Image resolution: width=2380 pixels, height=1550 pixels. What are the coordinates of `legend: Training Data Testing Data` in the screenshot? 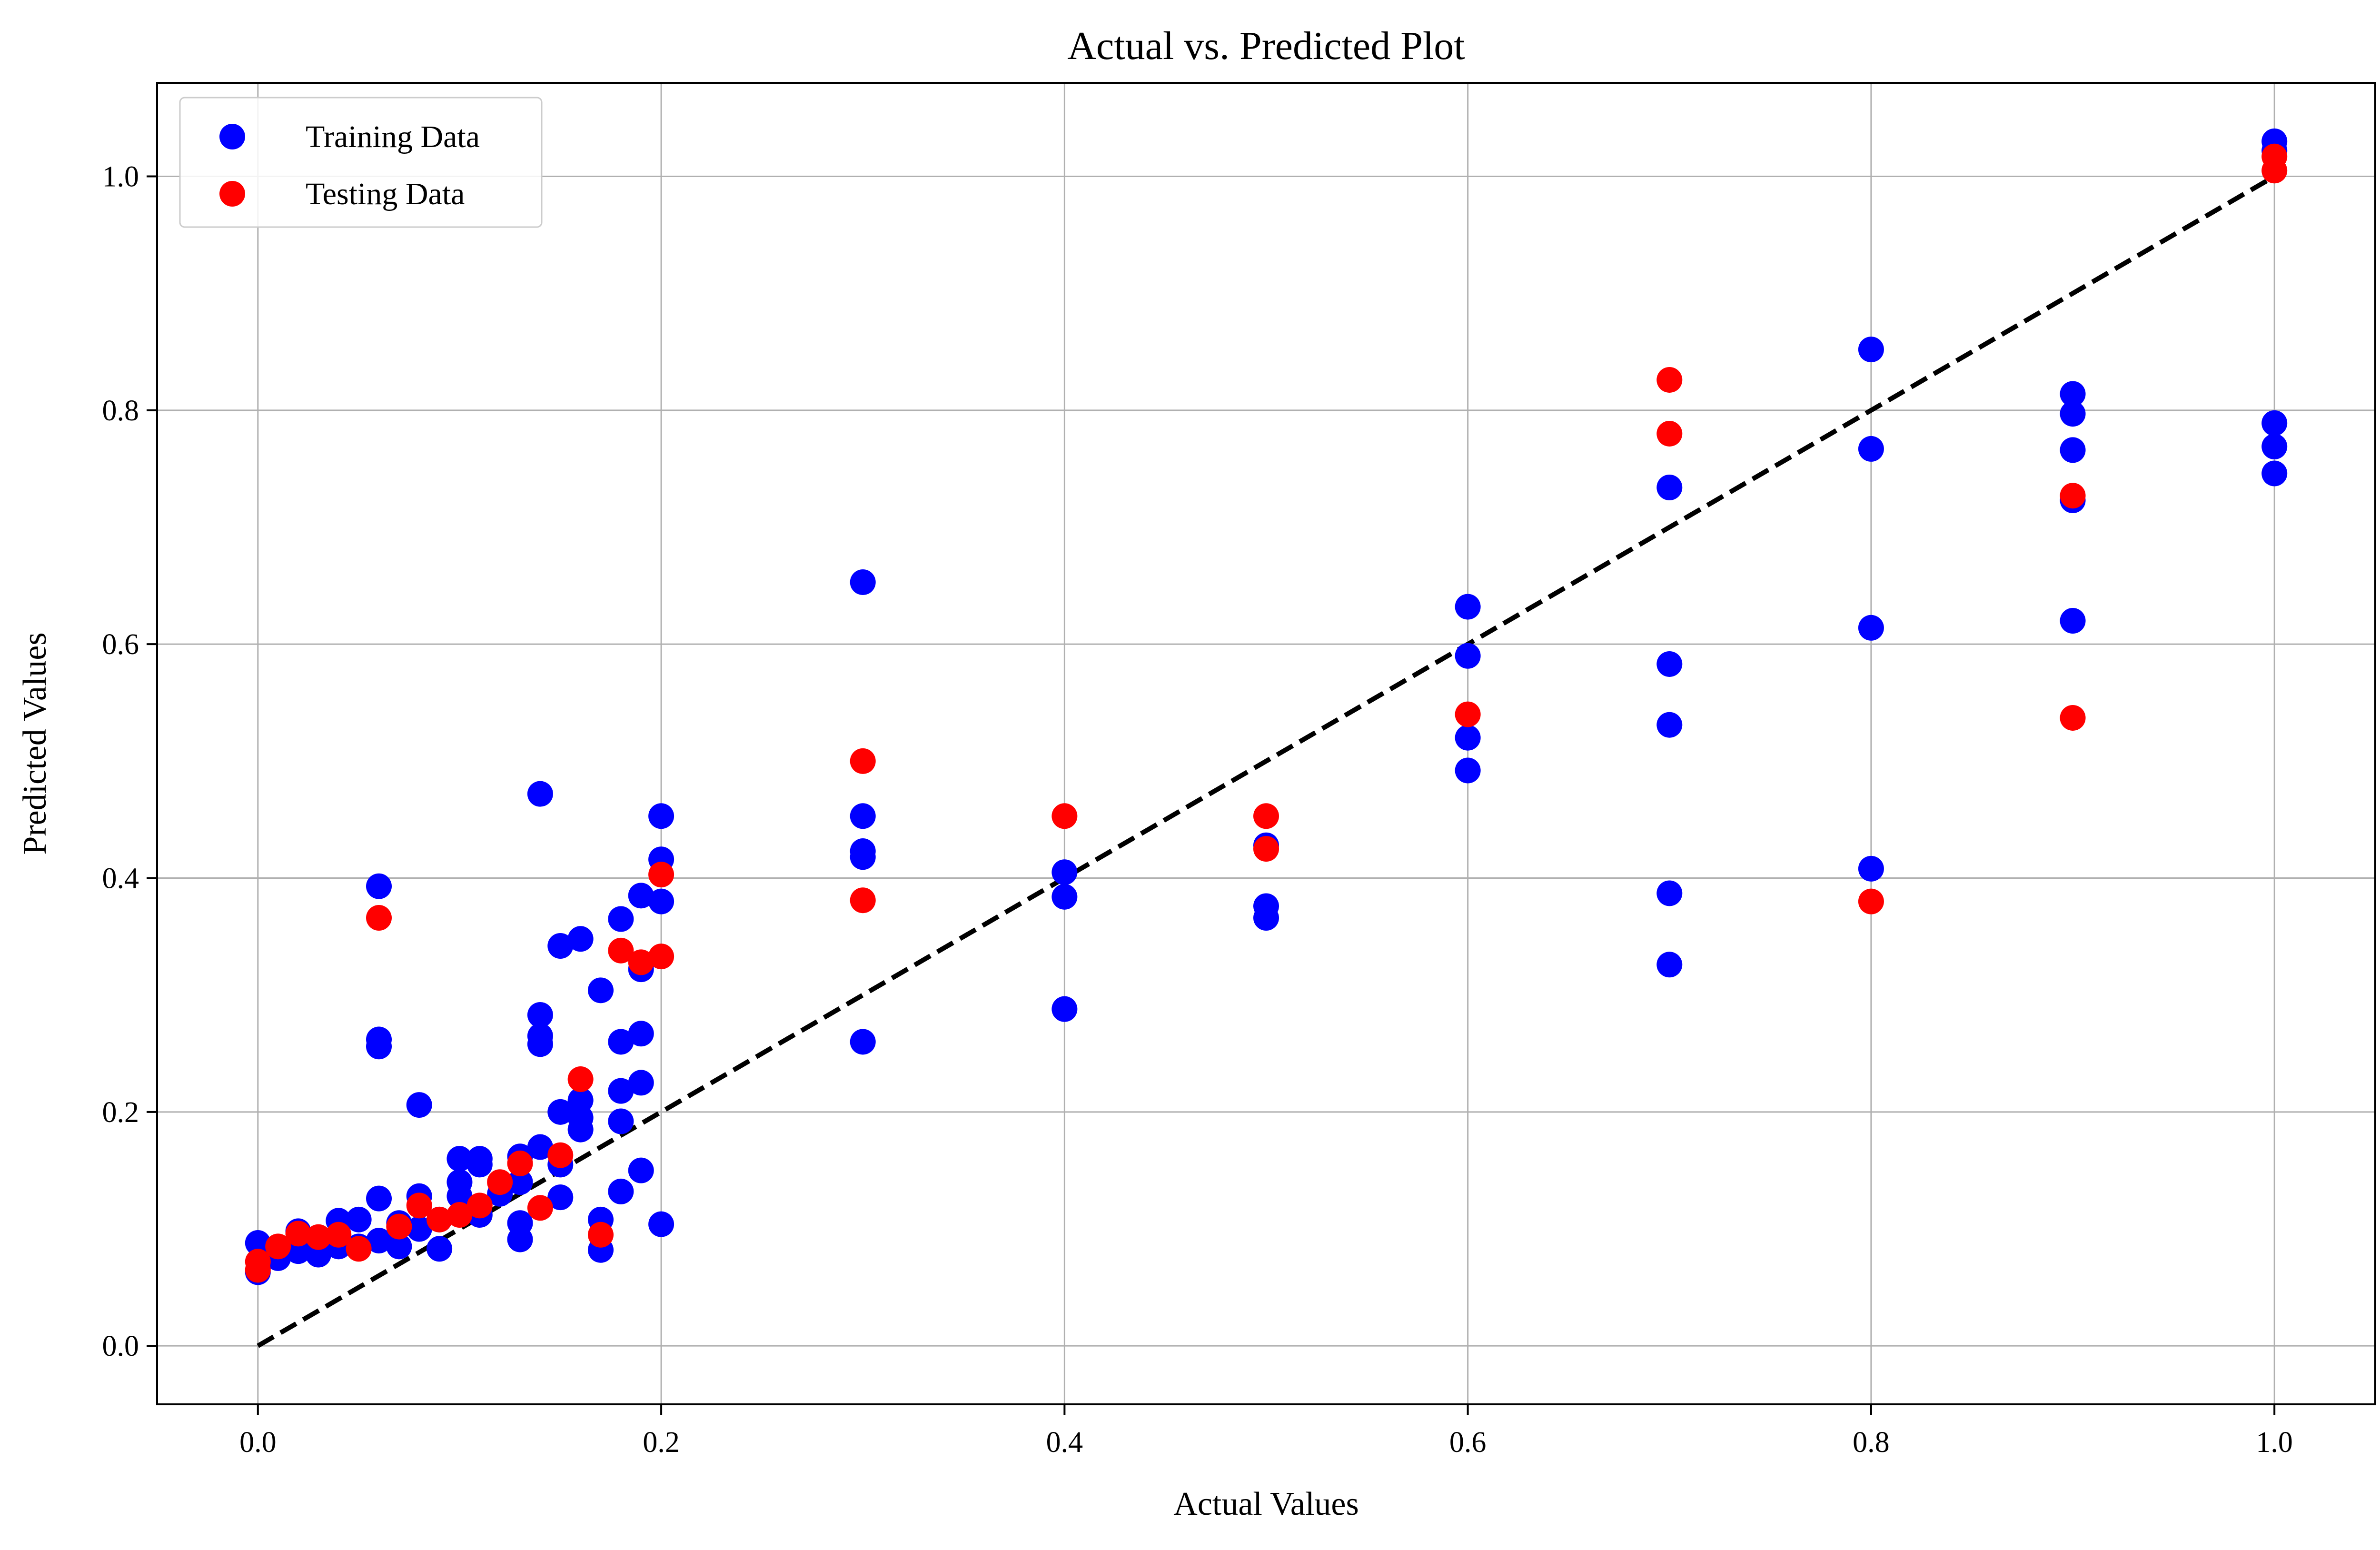 It's located at (361, 162).